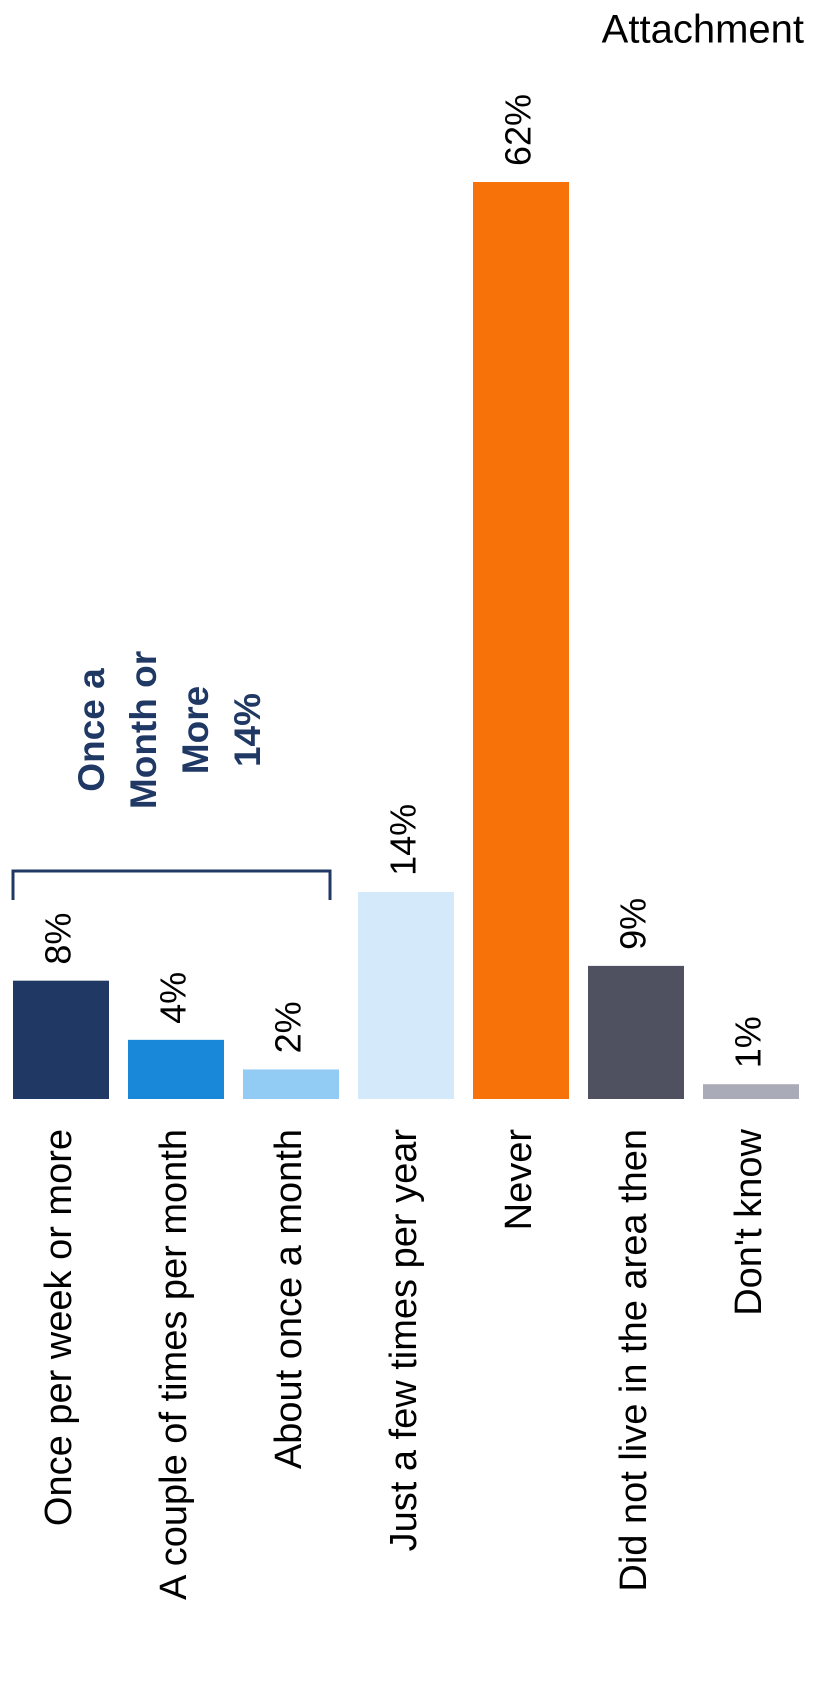 The width and height of the screenshot is (820, 1697). I want to click on value-label: 2%, so click(288, 1027).